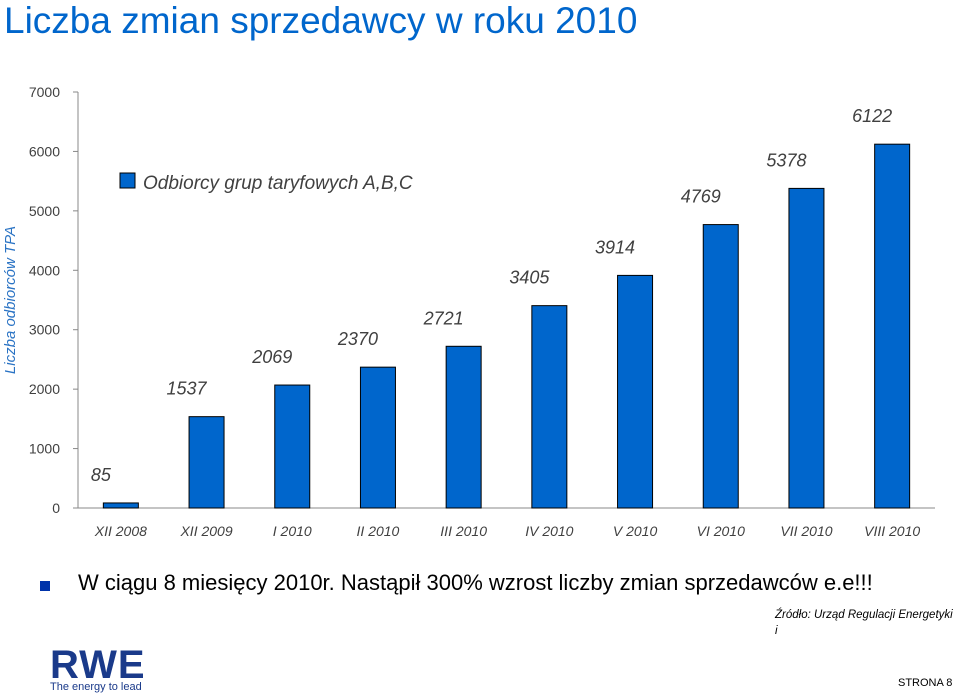  I want to click on logo-wordmark: RWE, so click(98, 665).